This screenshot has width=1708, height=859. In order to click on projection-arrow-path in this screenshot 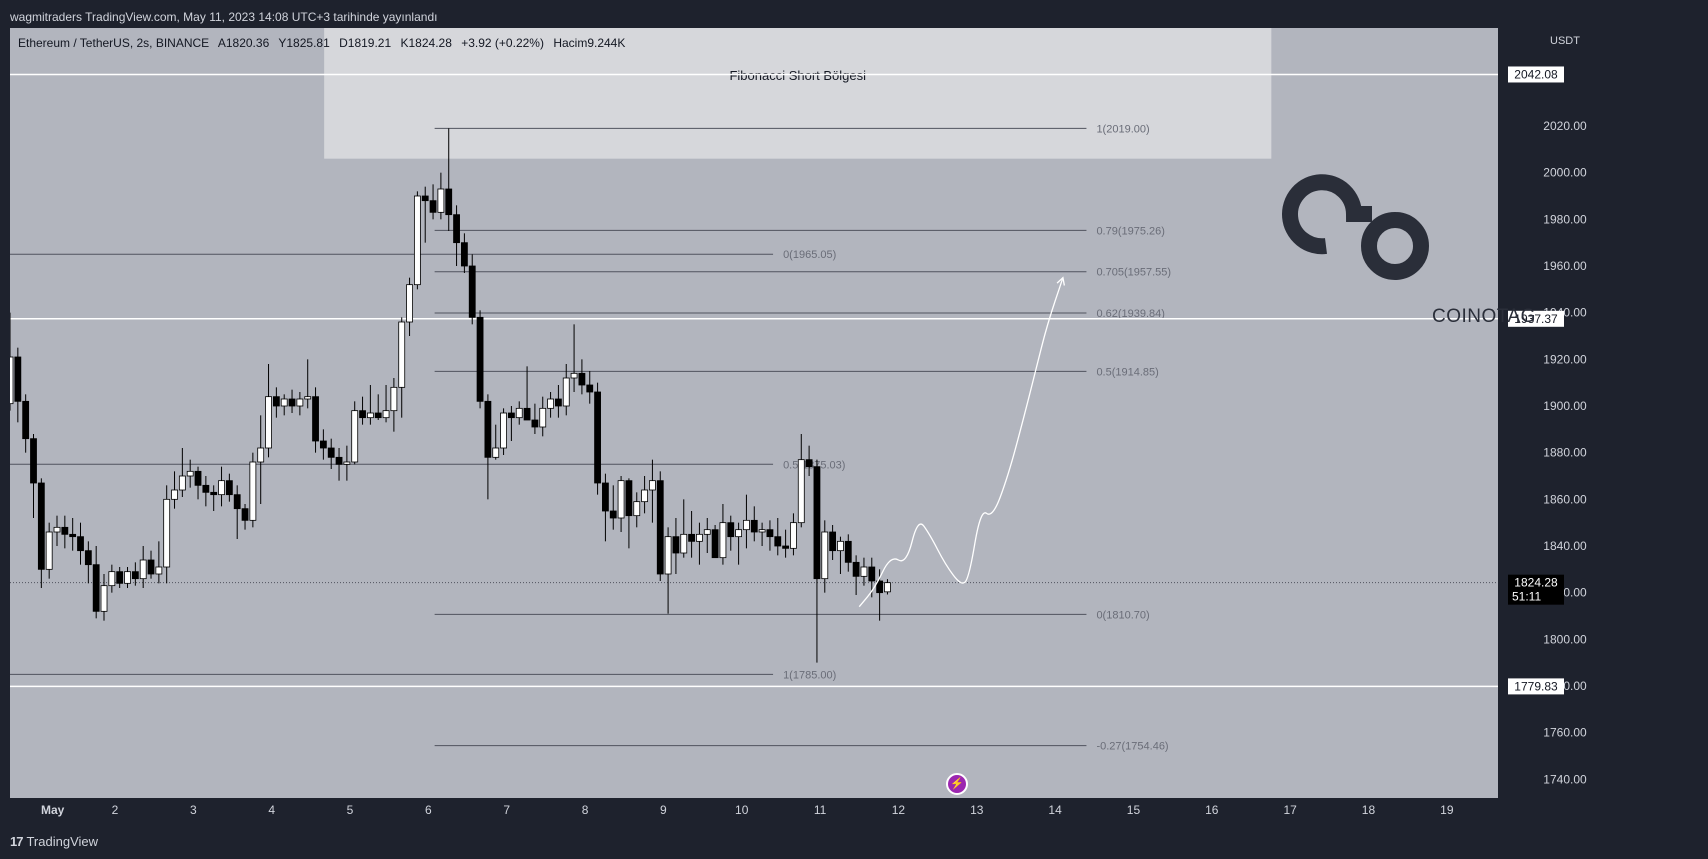, I will do `click(961, 442)`.